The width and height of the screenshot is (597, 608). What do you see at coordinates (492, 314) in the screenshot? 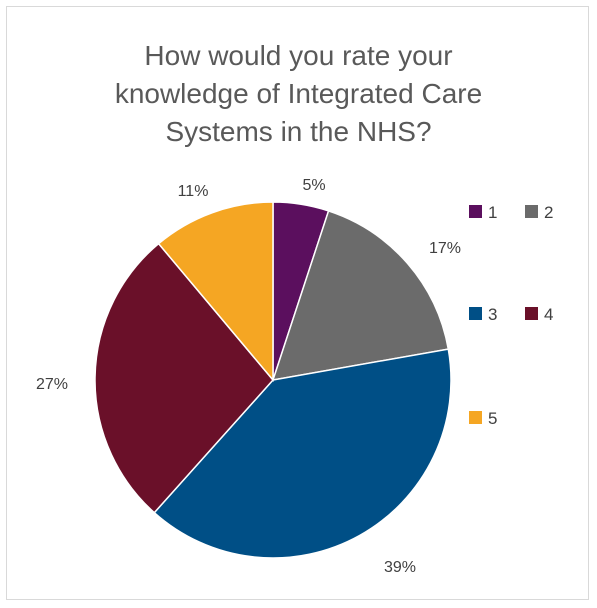
I see `legend-label-3: 3` at bounding box center [492, 314].